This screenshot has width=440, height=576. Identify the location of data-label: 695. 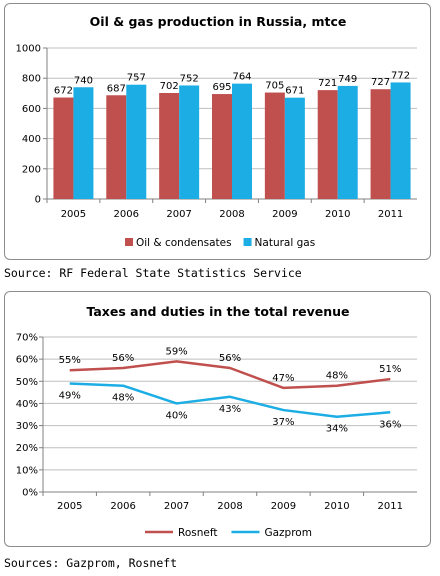
(221, 87).